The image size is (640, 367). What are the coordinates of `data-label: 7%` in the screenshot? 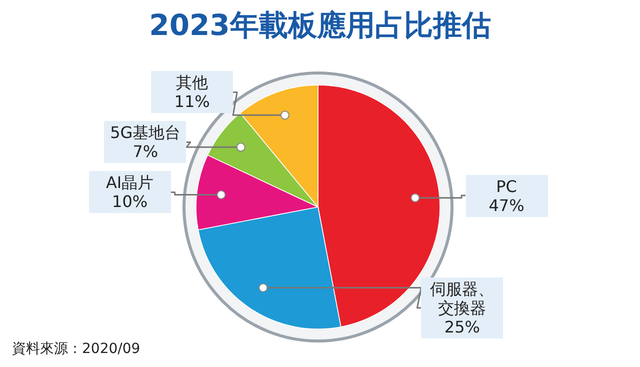 It's located at (146, 152).